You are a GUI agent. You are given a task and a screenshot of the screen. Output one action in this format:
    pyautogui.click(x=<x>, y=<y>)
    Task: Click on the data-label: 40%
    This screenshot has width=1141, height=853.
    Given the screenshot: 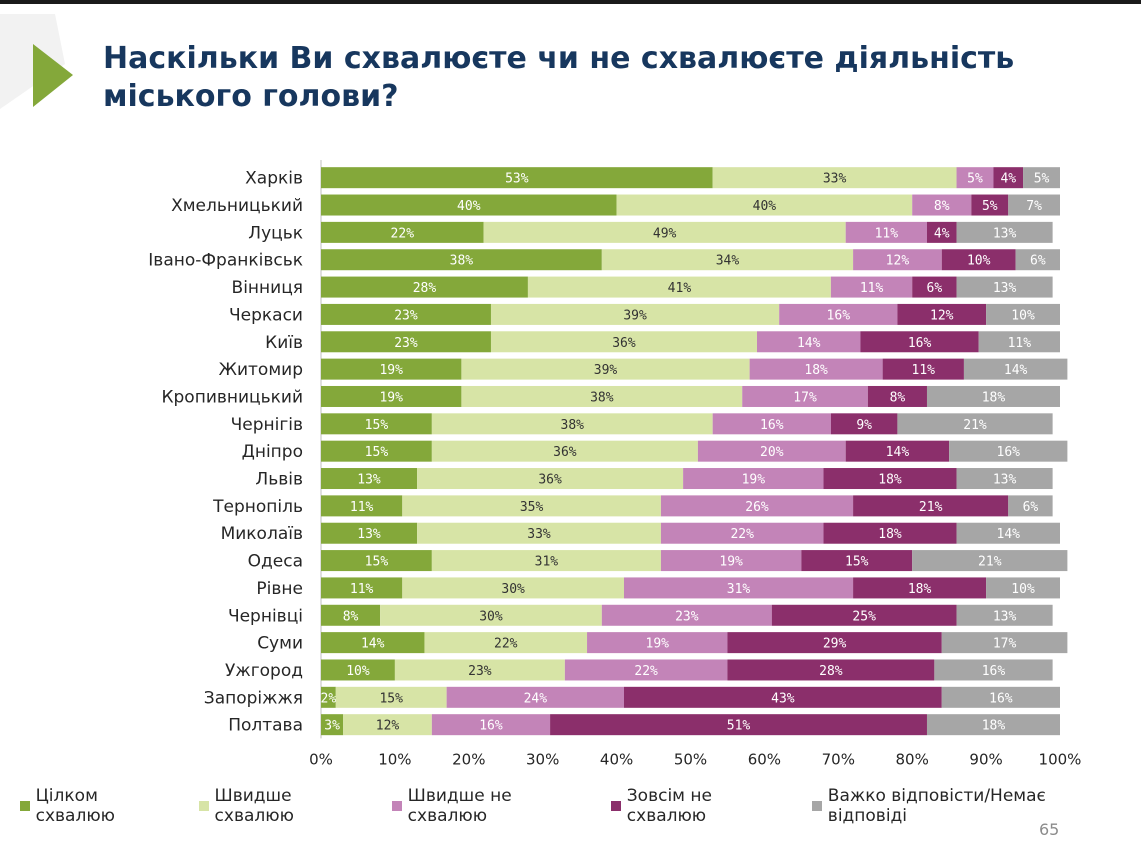 What is the action you would take?
    pyautogui.click(x=469, y=206)
    